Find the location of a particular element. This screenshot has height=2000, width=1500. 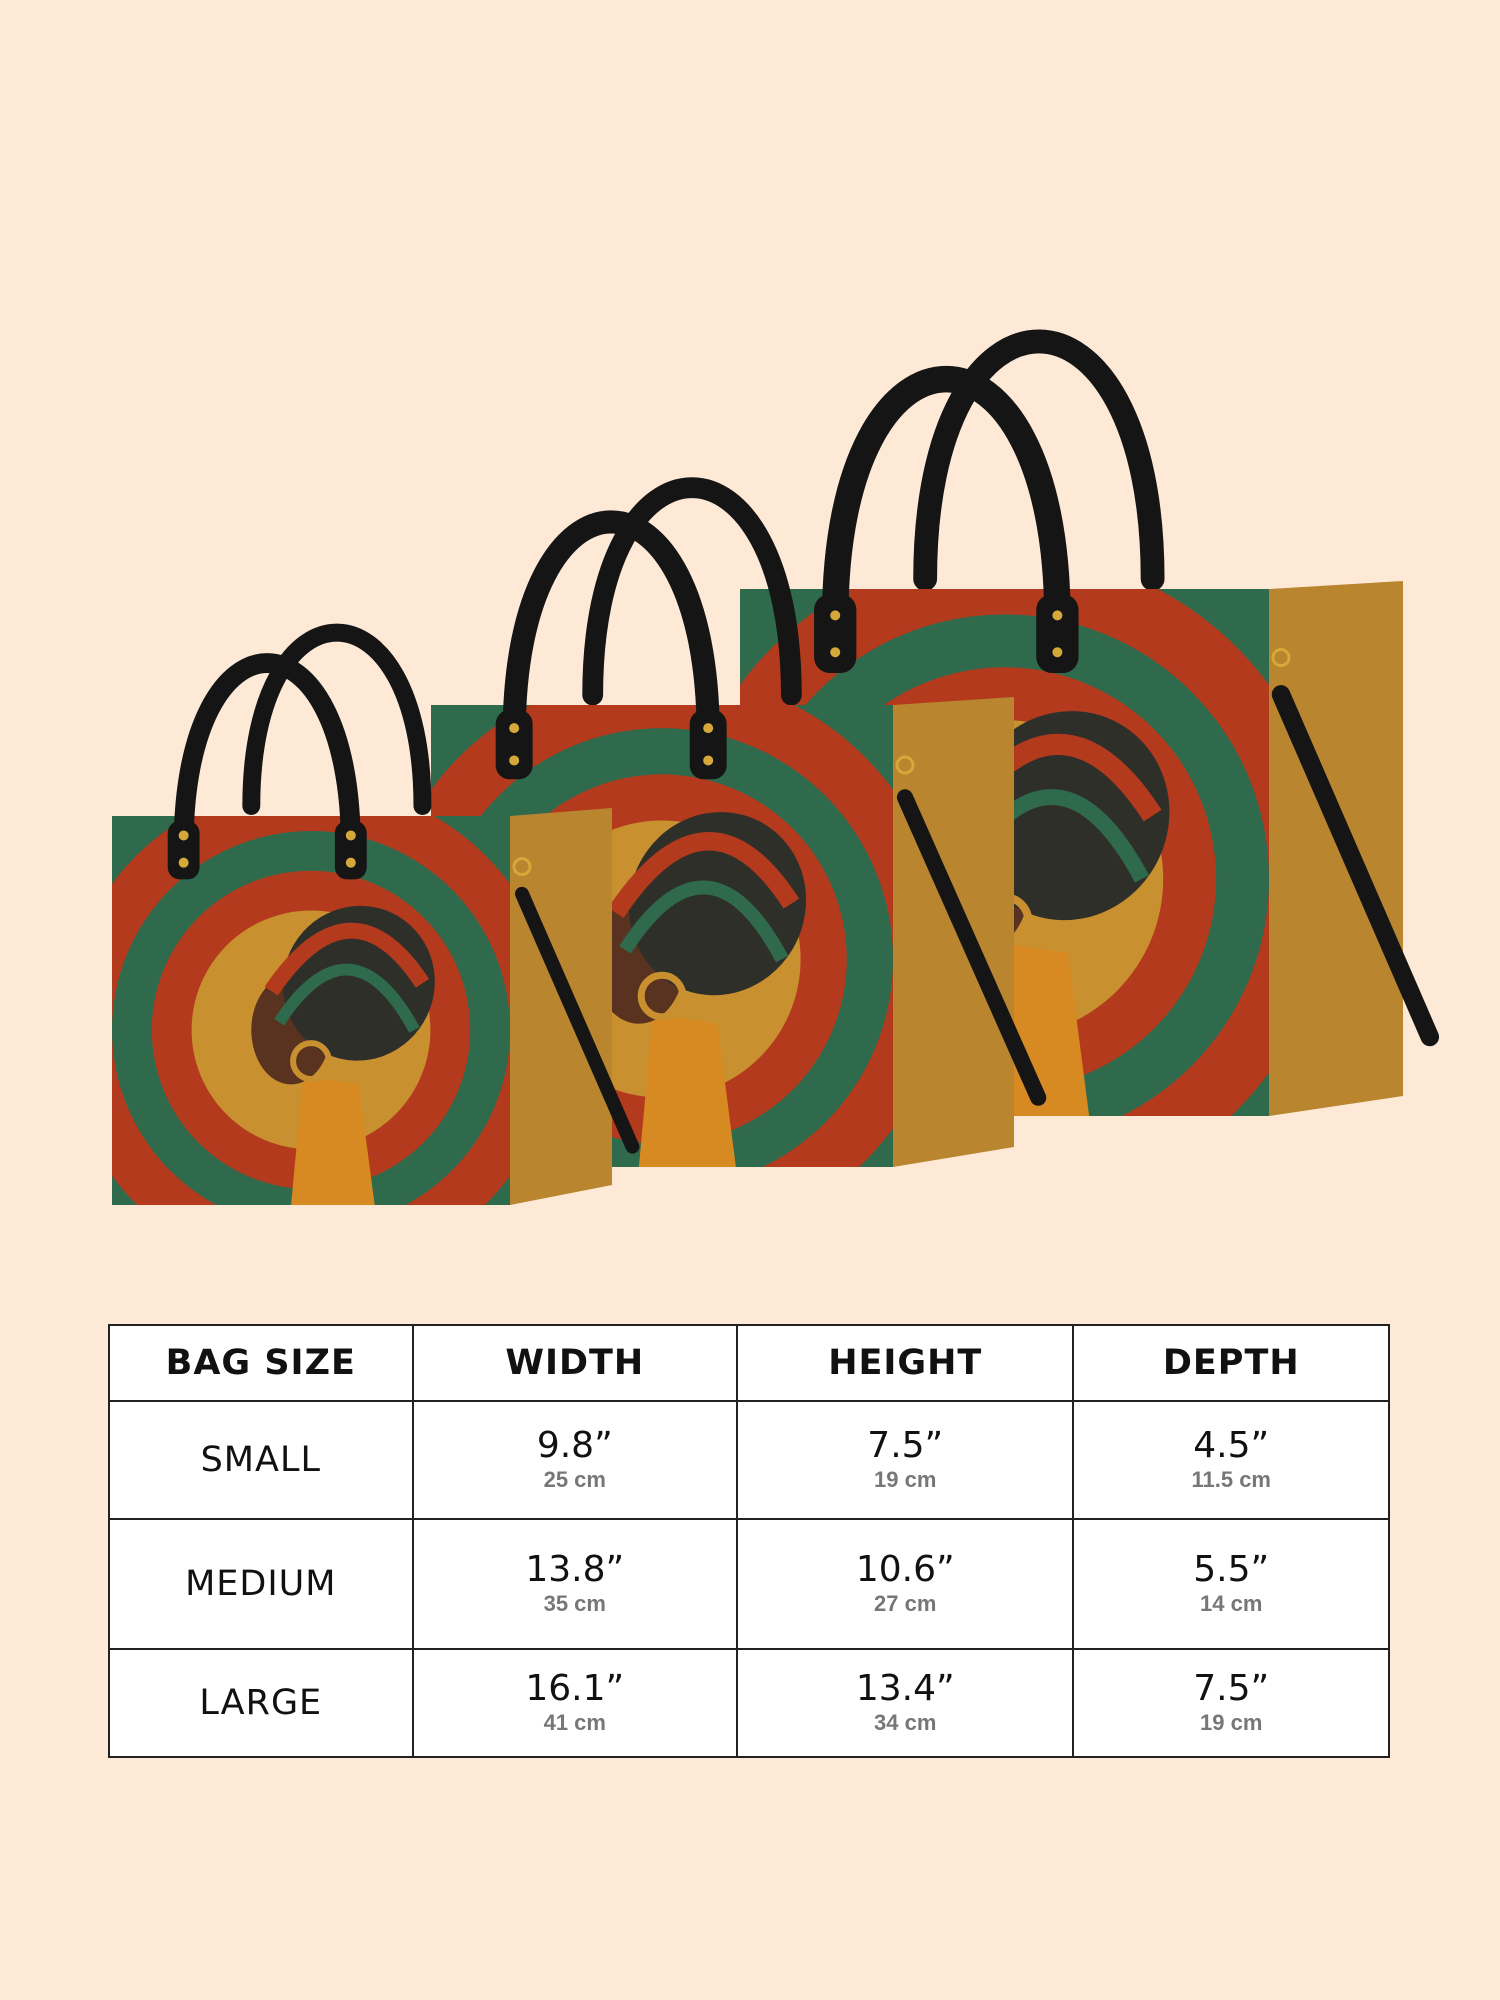

bag-small is located at coordinates (376, 914).